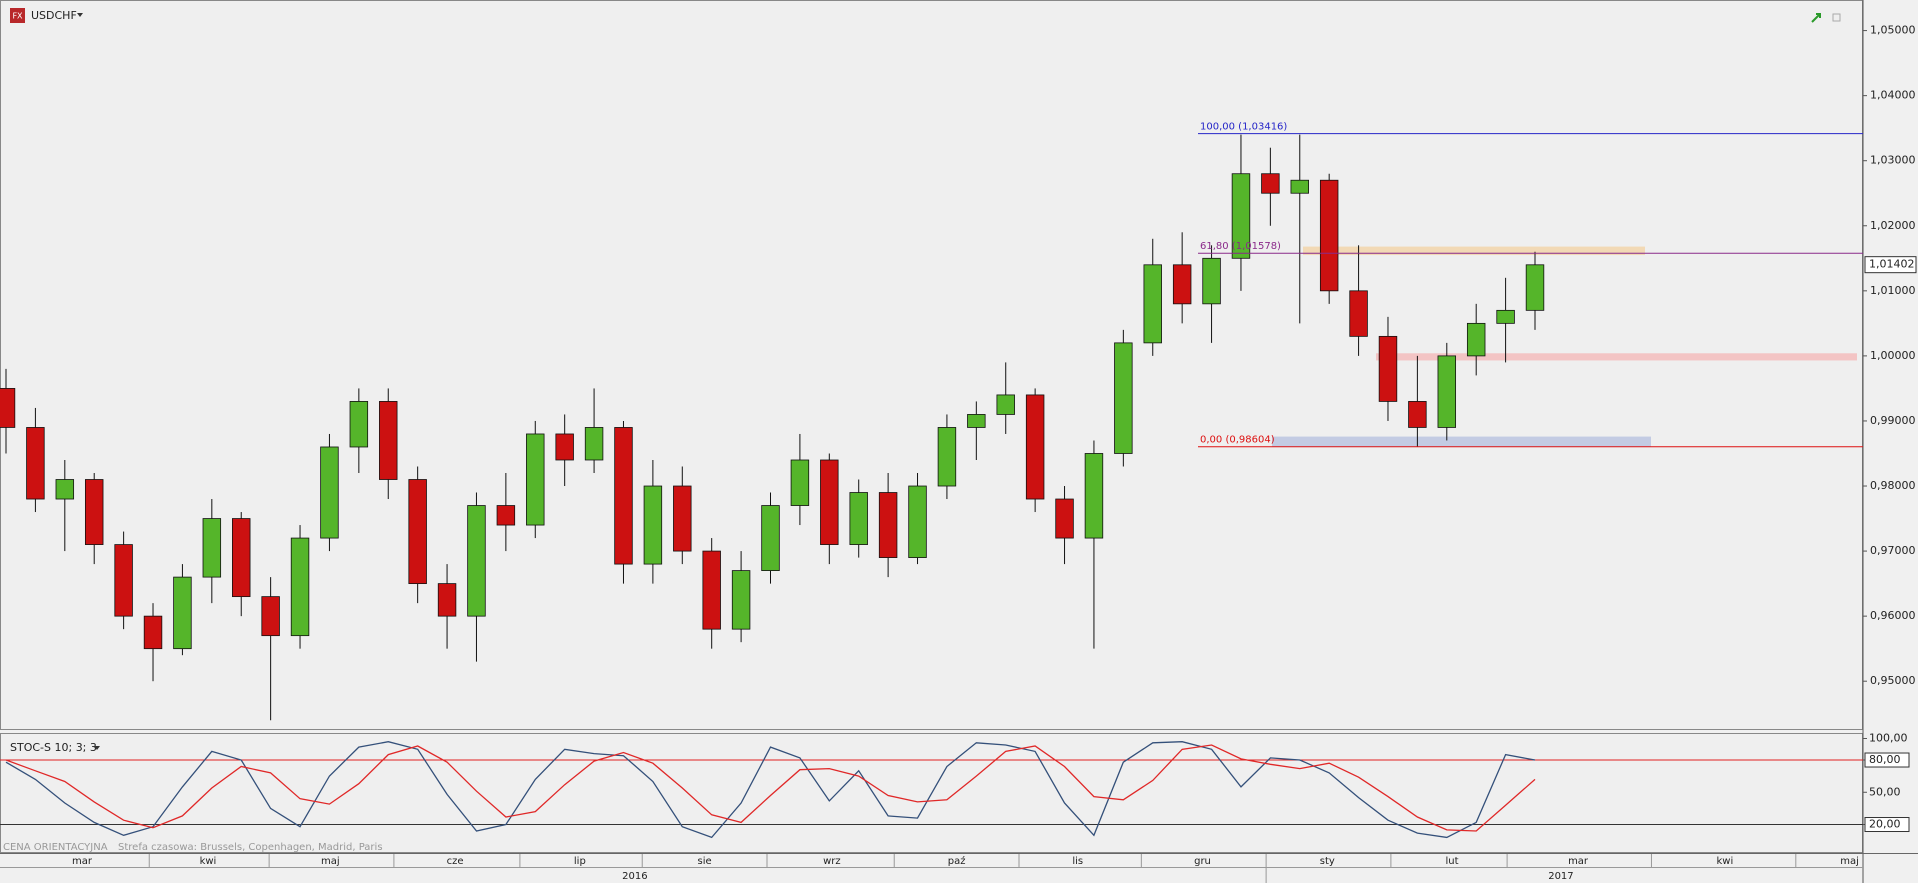  What do you see at coordinates (1327, 861) in the screenshot?
I see `month-label: sty` at bounding box center [1327, 861].